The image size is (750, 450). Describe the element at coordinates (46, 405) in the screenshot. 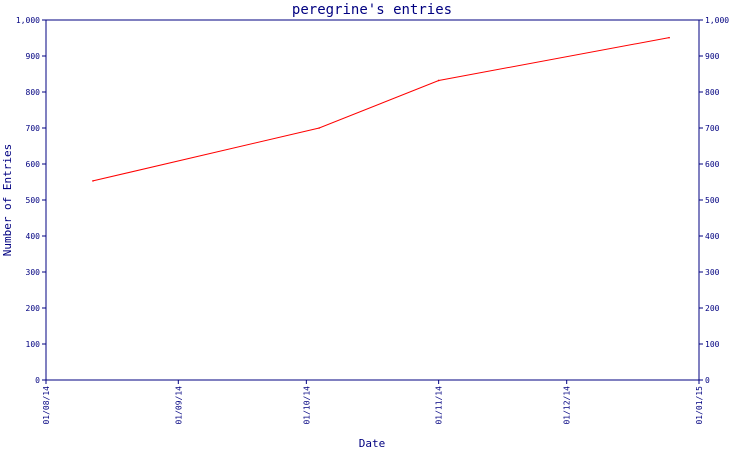

I see `x-tick-label: 01/08/14` at that location.